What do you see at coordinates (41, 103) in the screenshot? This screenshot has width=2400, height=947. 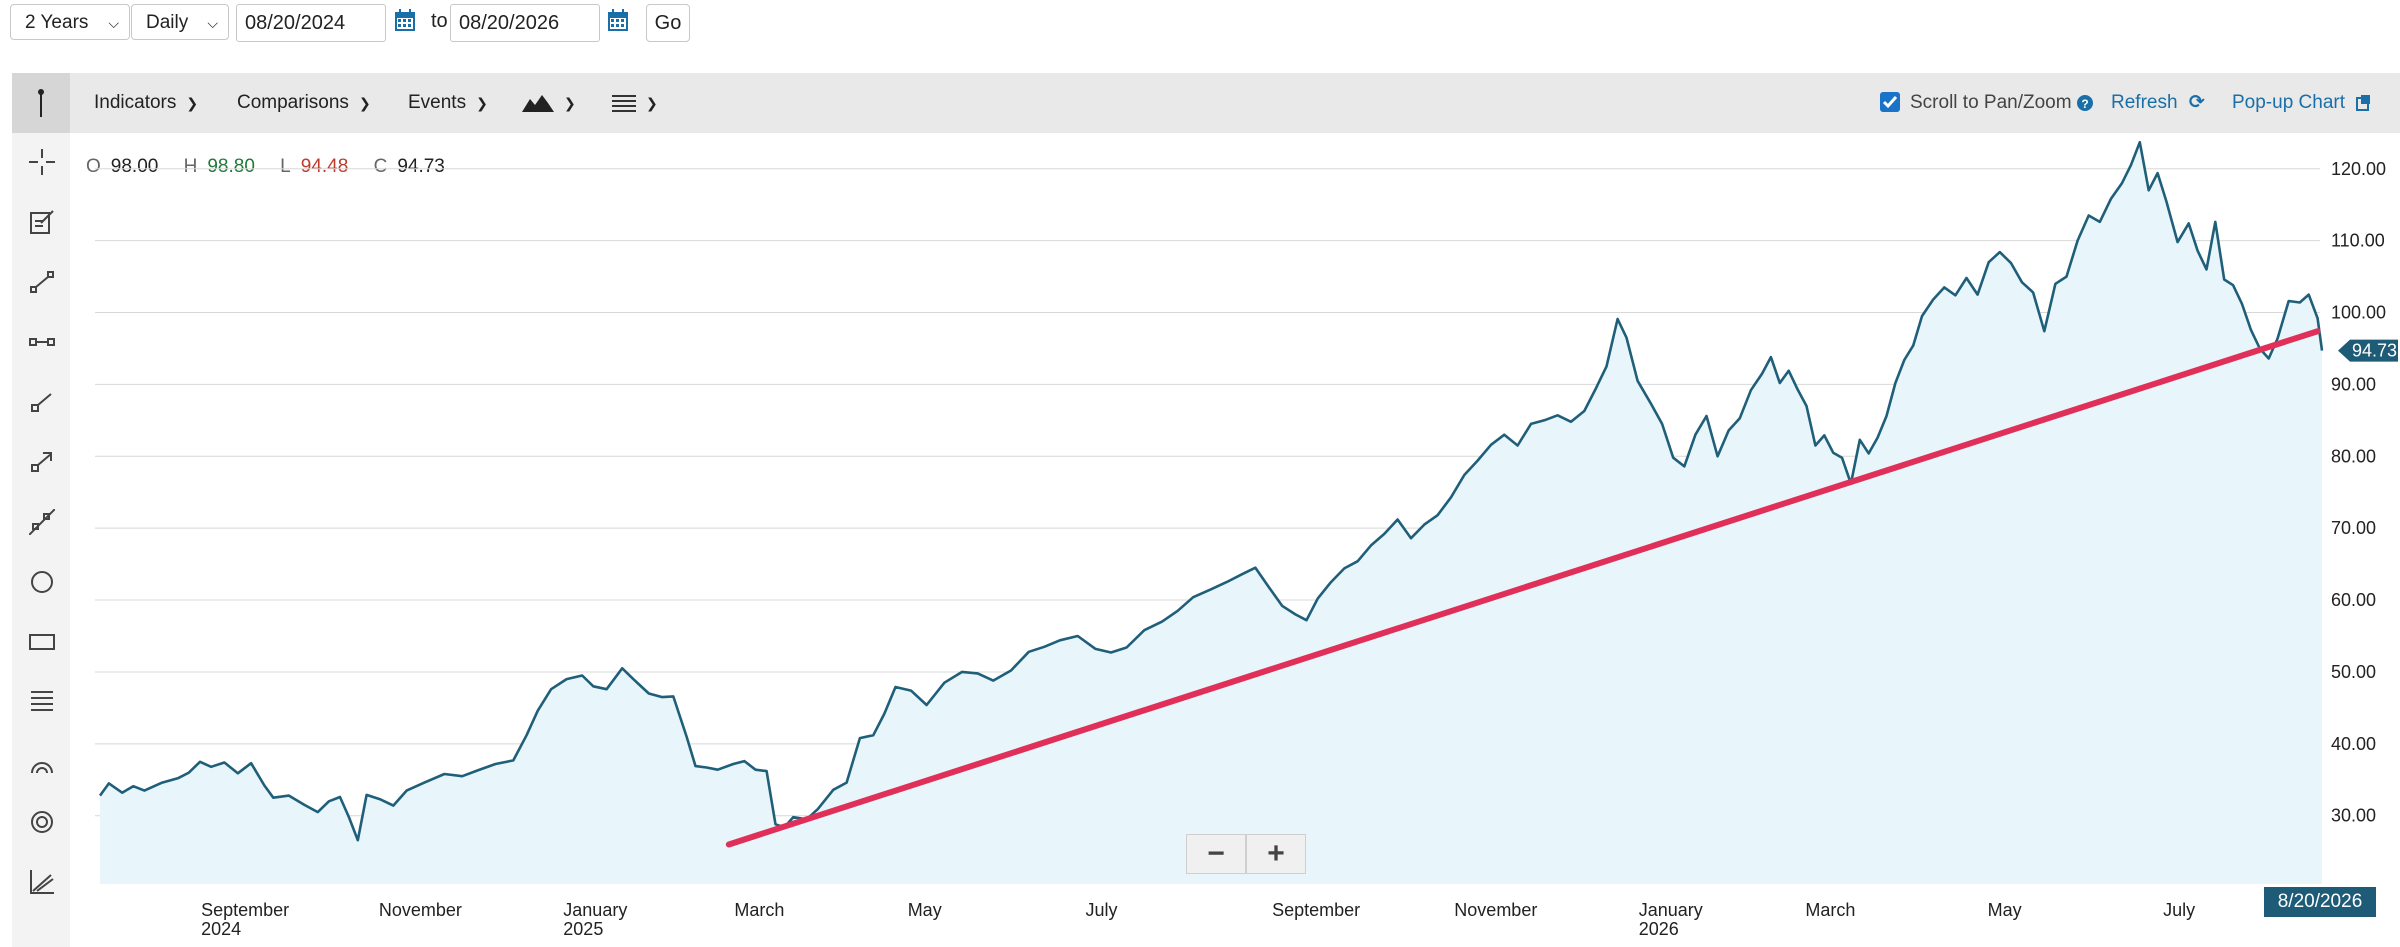 I see `pointer-tool` at bounding box center [41, 103].